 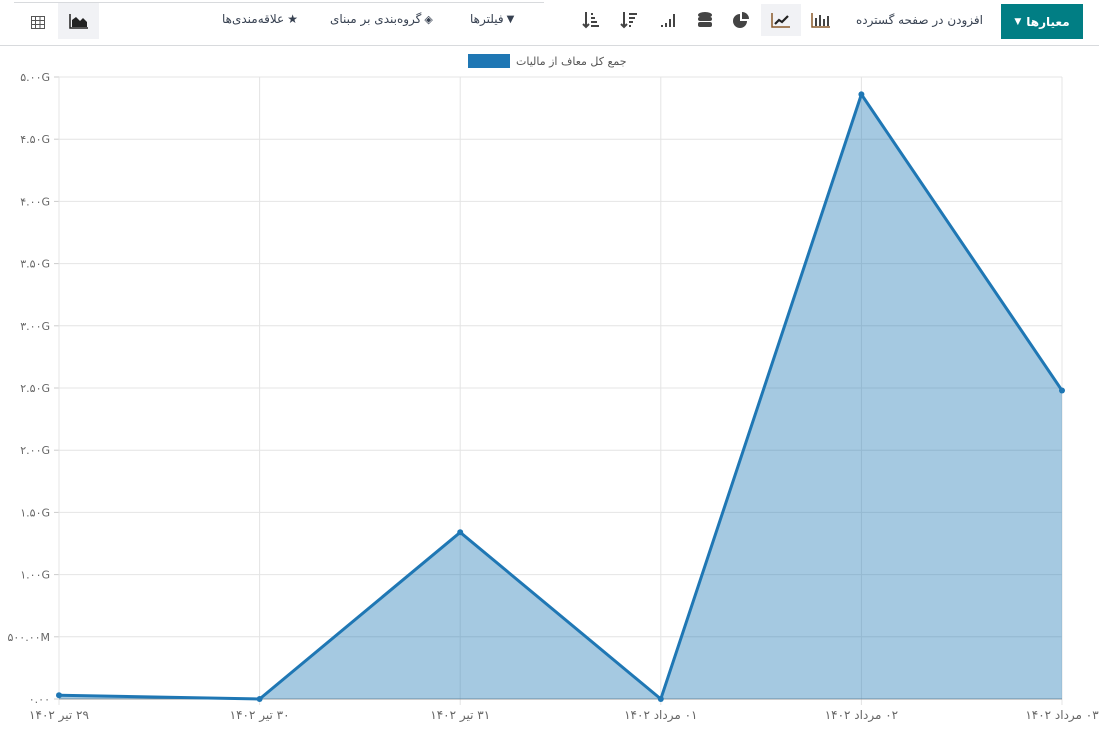 I want to click on table-icon, so click(x=38, y=22).